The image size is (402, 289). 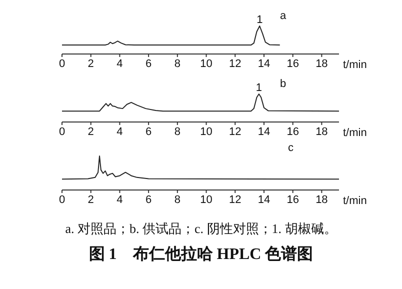 What do you see at coordinates (283, 16) in the screenshot?
I see `chart-title: a` at bounding box center [283, 16].